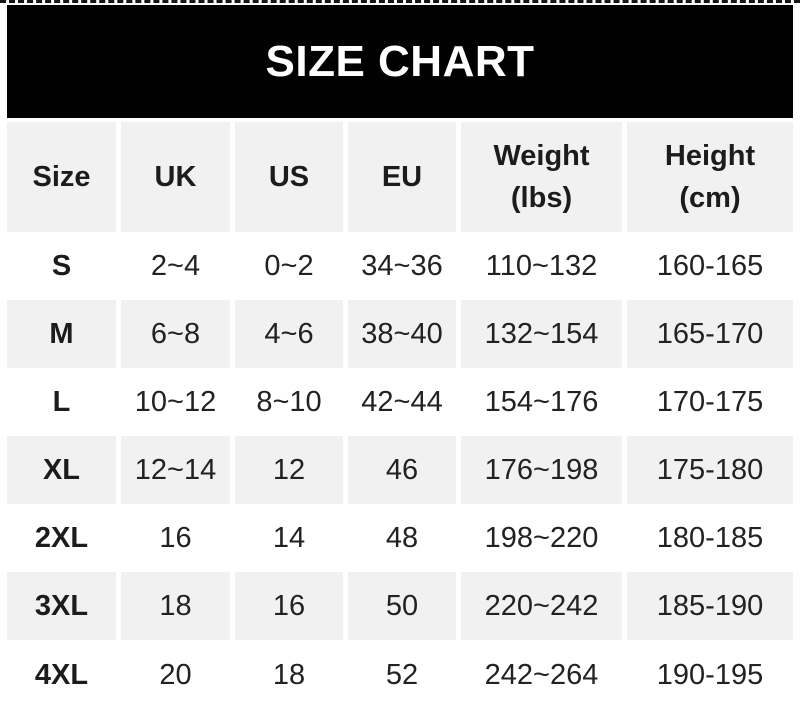  I want to click on cell-uk: 12~14, so click(175, 470).